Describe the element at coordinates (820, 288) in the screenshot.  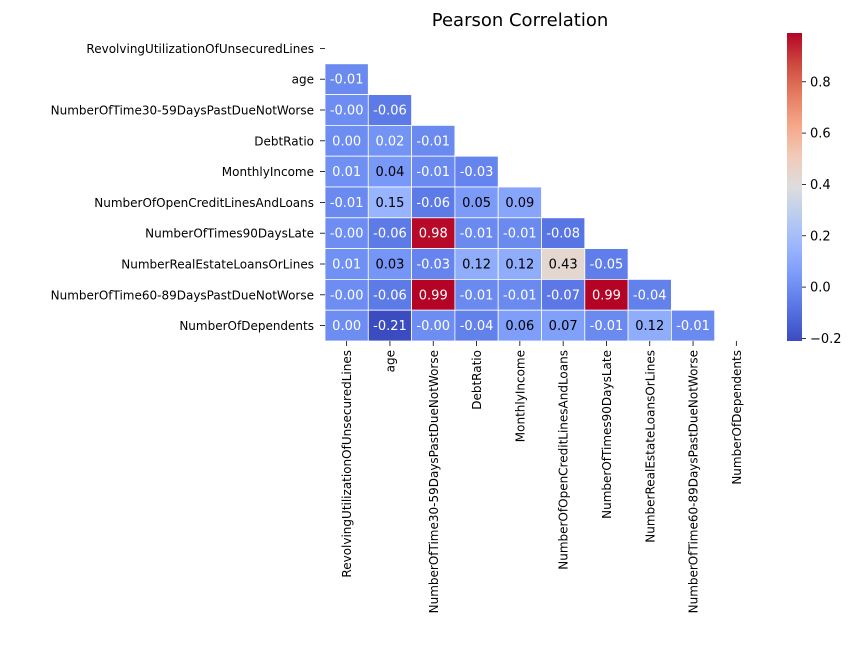
I see `colorbar-tick-label: 0.0` at that location.